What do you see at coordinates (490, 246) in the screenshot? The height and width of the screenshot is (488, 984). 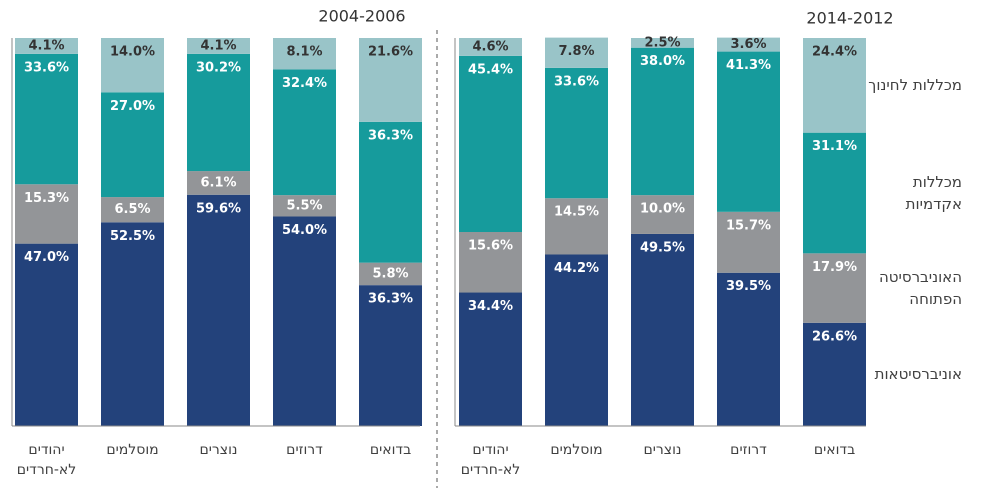 I see `value-label: 15.6%` at bounding box center [490, 246].